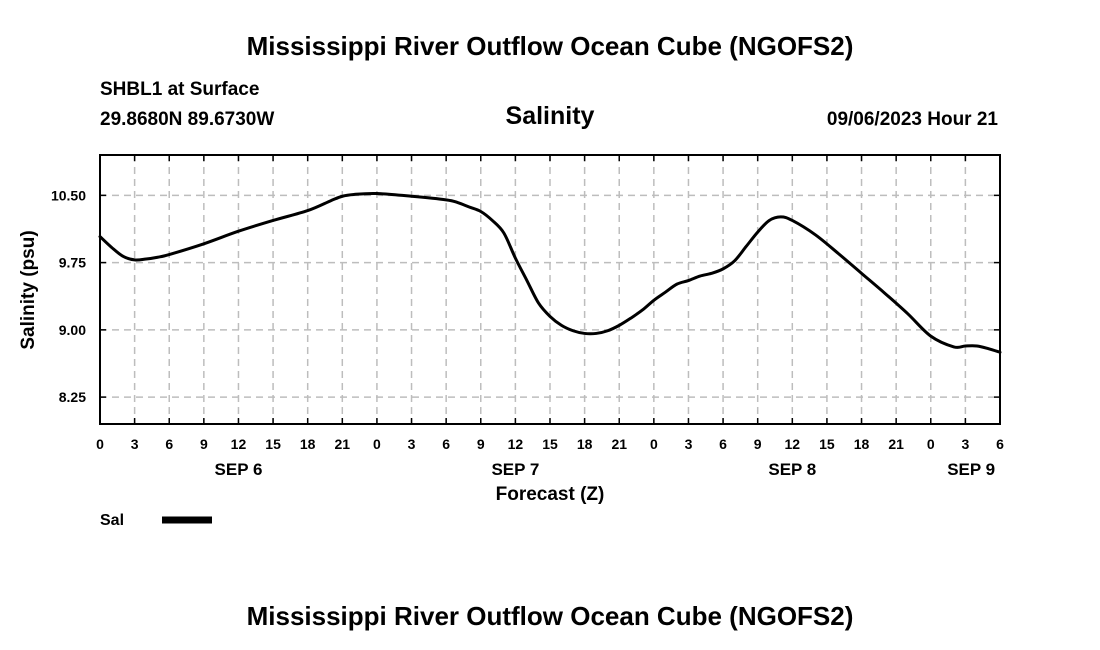  What do you see at coordinates (792, 469) in the screenshot?
I see `date-label: SEP 8` at bounding box center [792, 469].